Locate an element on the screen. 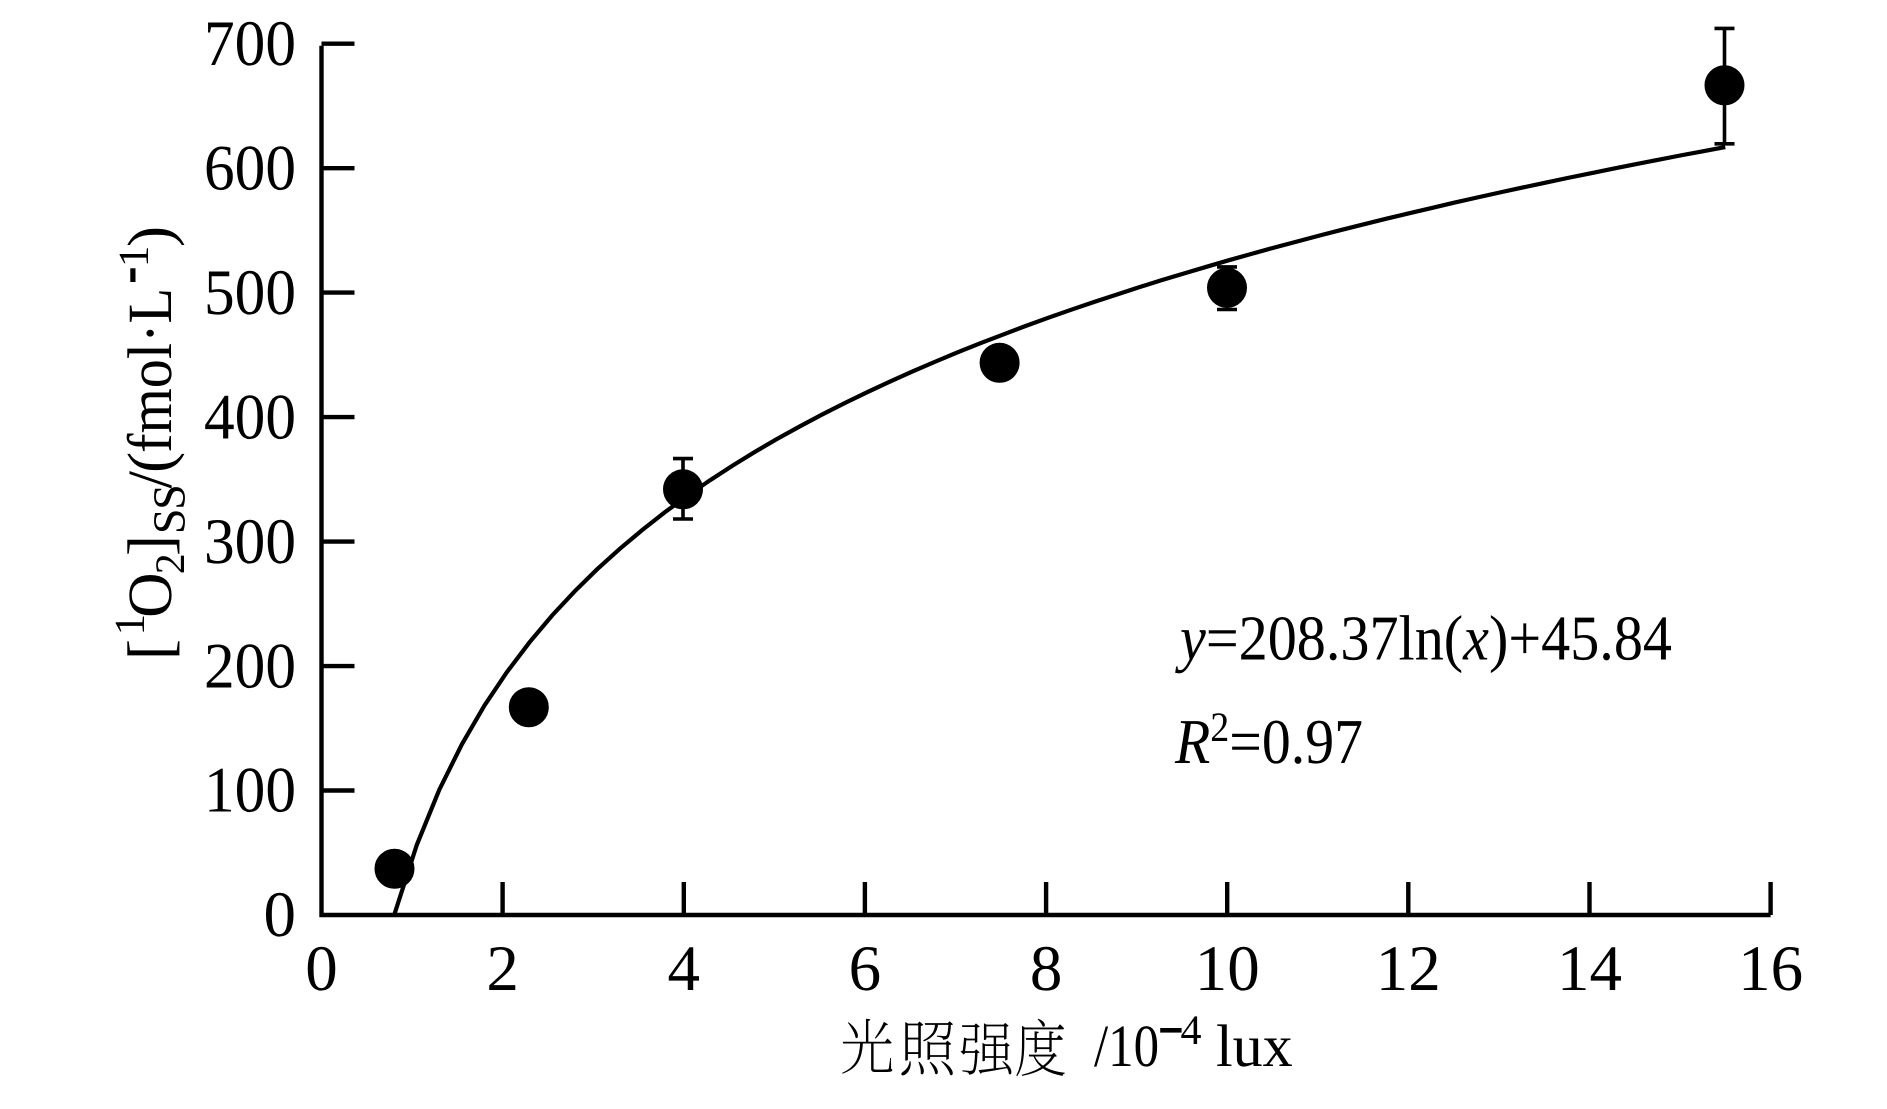 The image size is (1887, 1109). svg-text: 700 is located at coordinates (250, 44).